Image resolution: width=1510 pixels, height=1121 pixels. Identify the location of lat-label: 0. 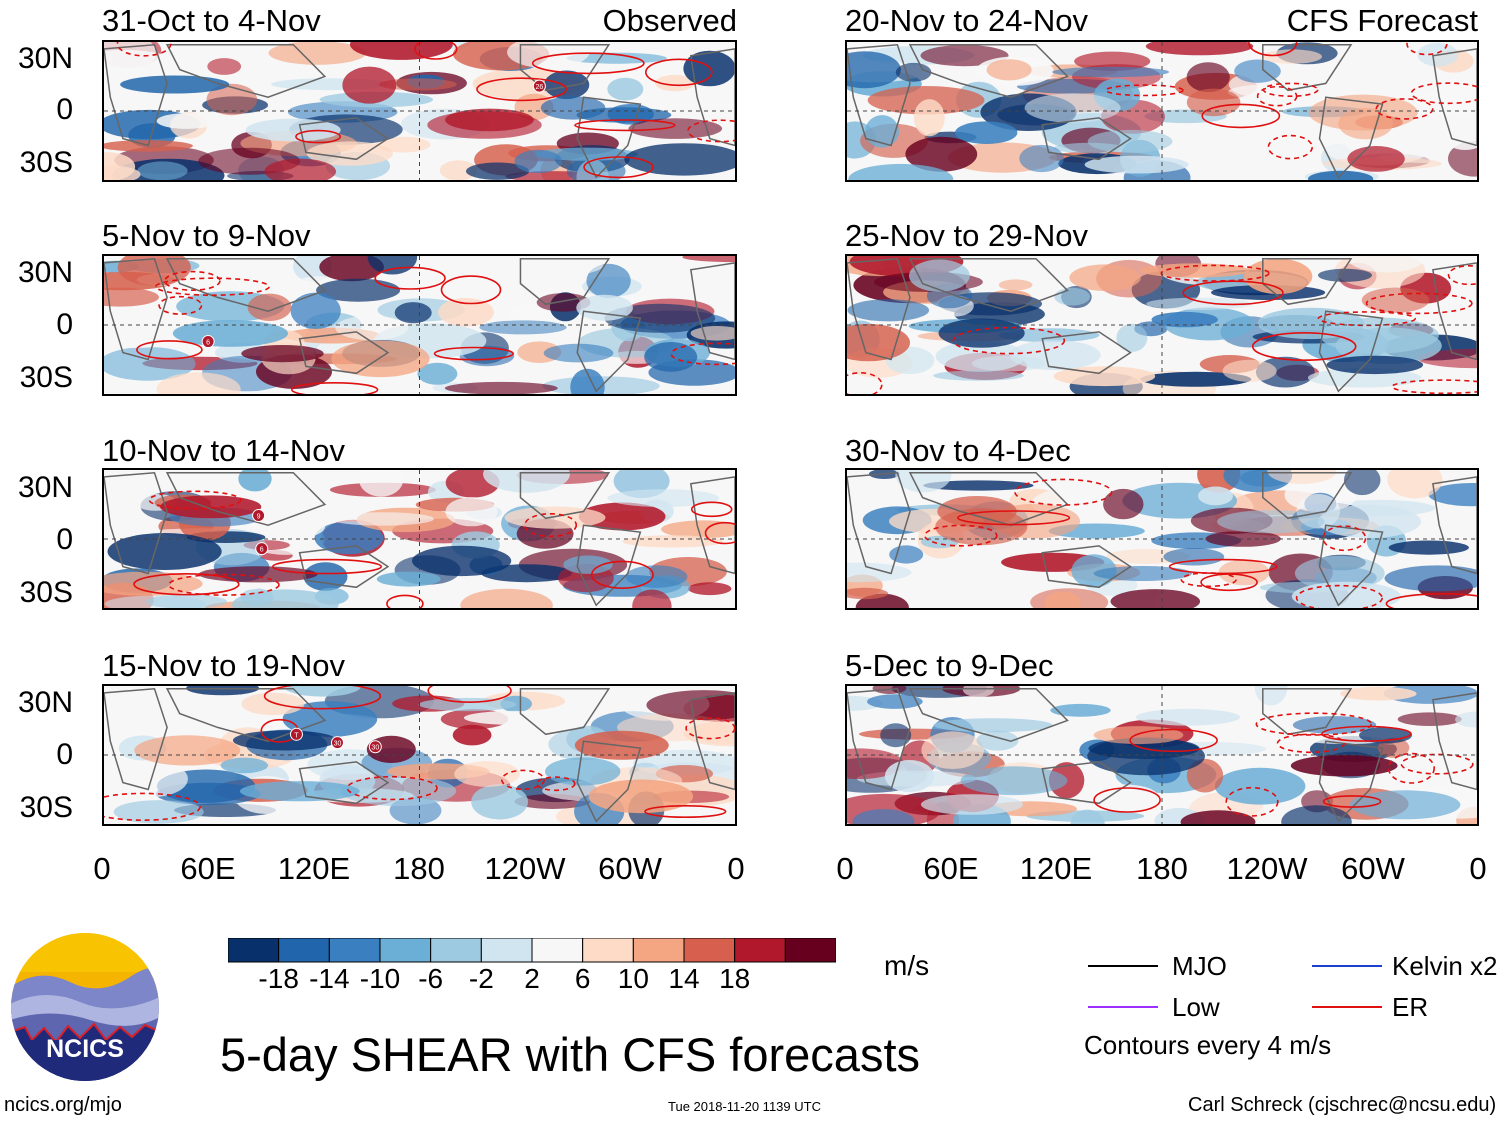
(64, 109).